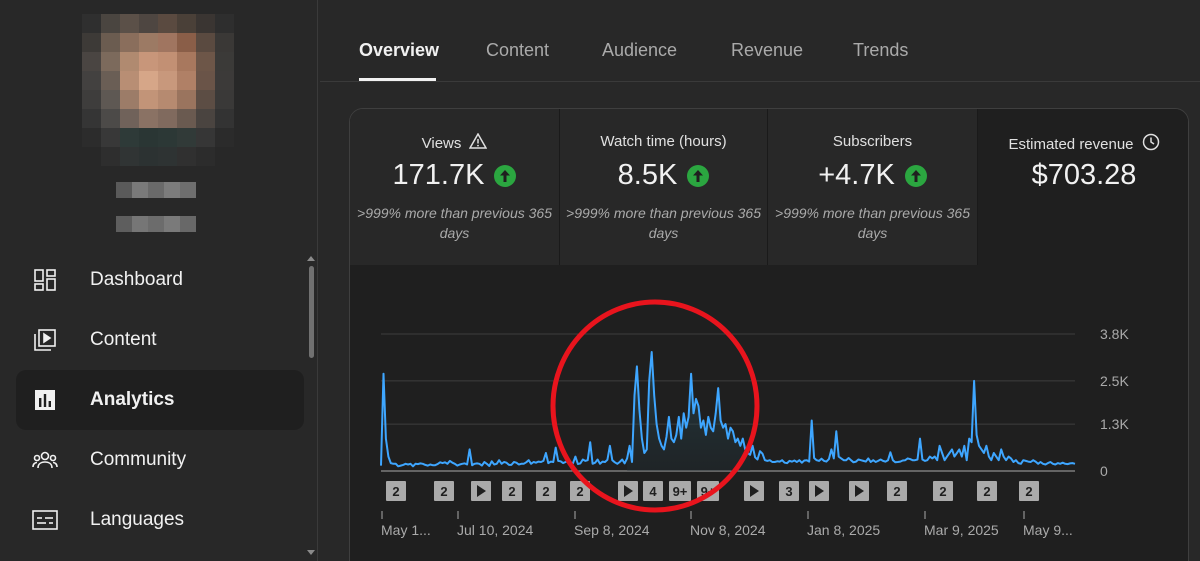  I want to click on sidebar-item-content: Content, so click(160, 340).